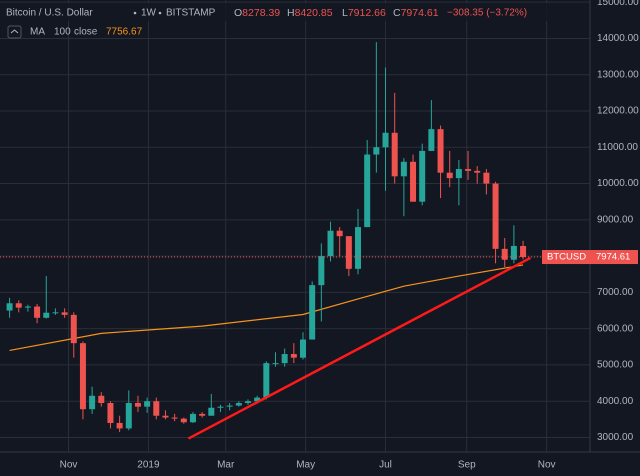 This screenshot has height=476, width=640. I want to click on x-tick-label: 2019, so click(148, 465).